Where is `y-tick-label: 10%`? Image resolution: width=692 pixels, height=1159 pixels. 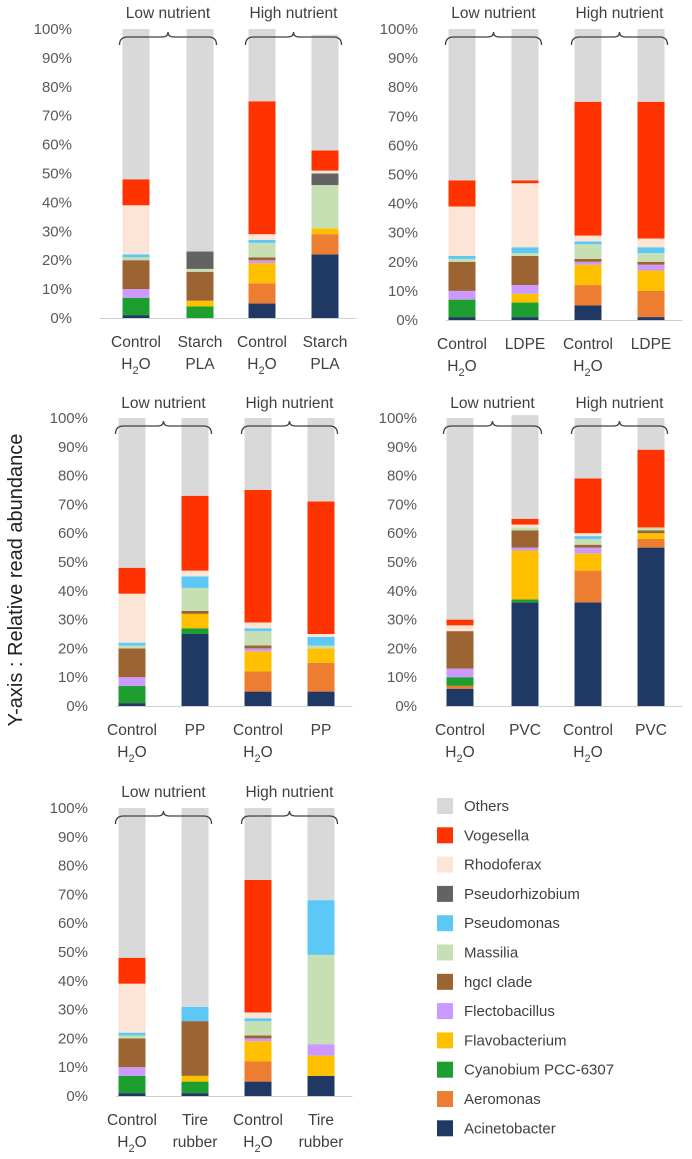 y-tick-label: 10% is located at coordinates (403, 291).